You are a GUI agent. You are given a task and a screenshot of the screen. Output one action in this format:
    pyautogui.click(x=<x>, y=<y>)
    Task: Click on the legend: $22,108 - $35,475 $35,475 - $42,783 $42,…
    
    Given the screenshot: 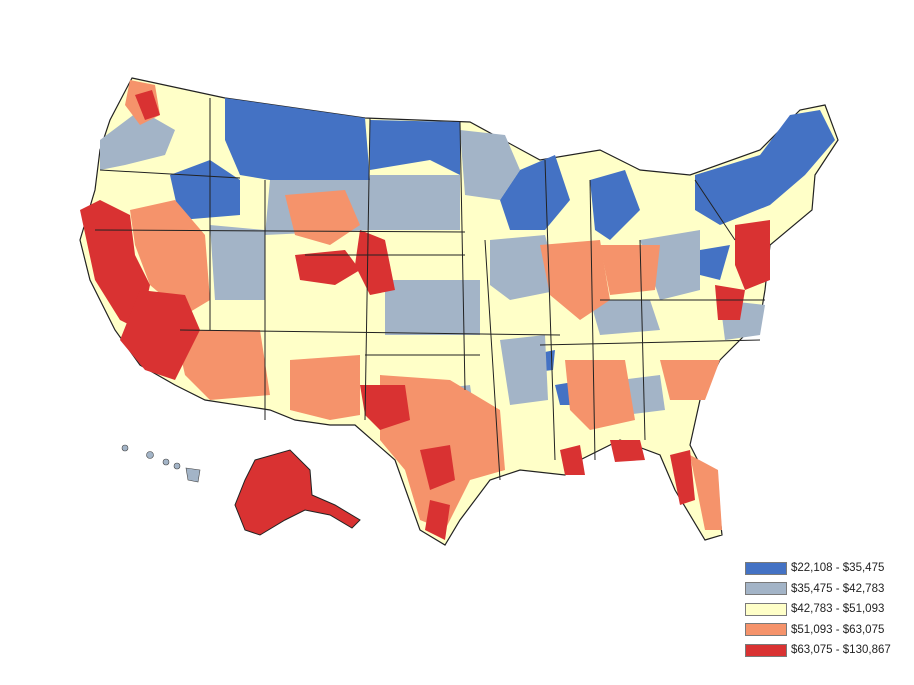 What is the action you would take?
    pyautogui.click(x=827, y=609)
    